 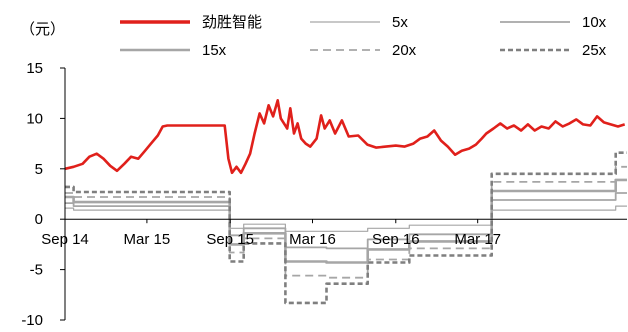 I want to click on legend-label-1: 5x, so click(x=400, y=22).